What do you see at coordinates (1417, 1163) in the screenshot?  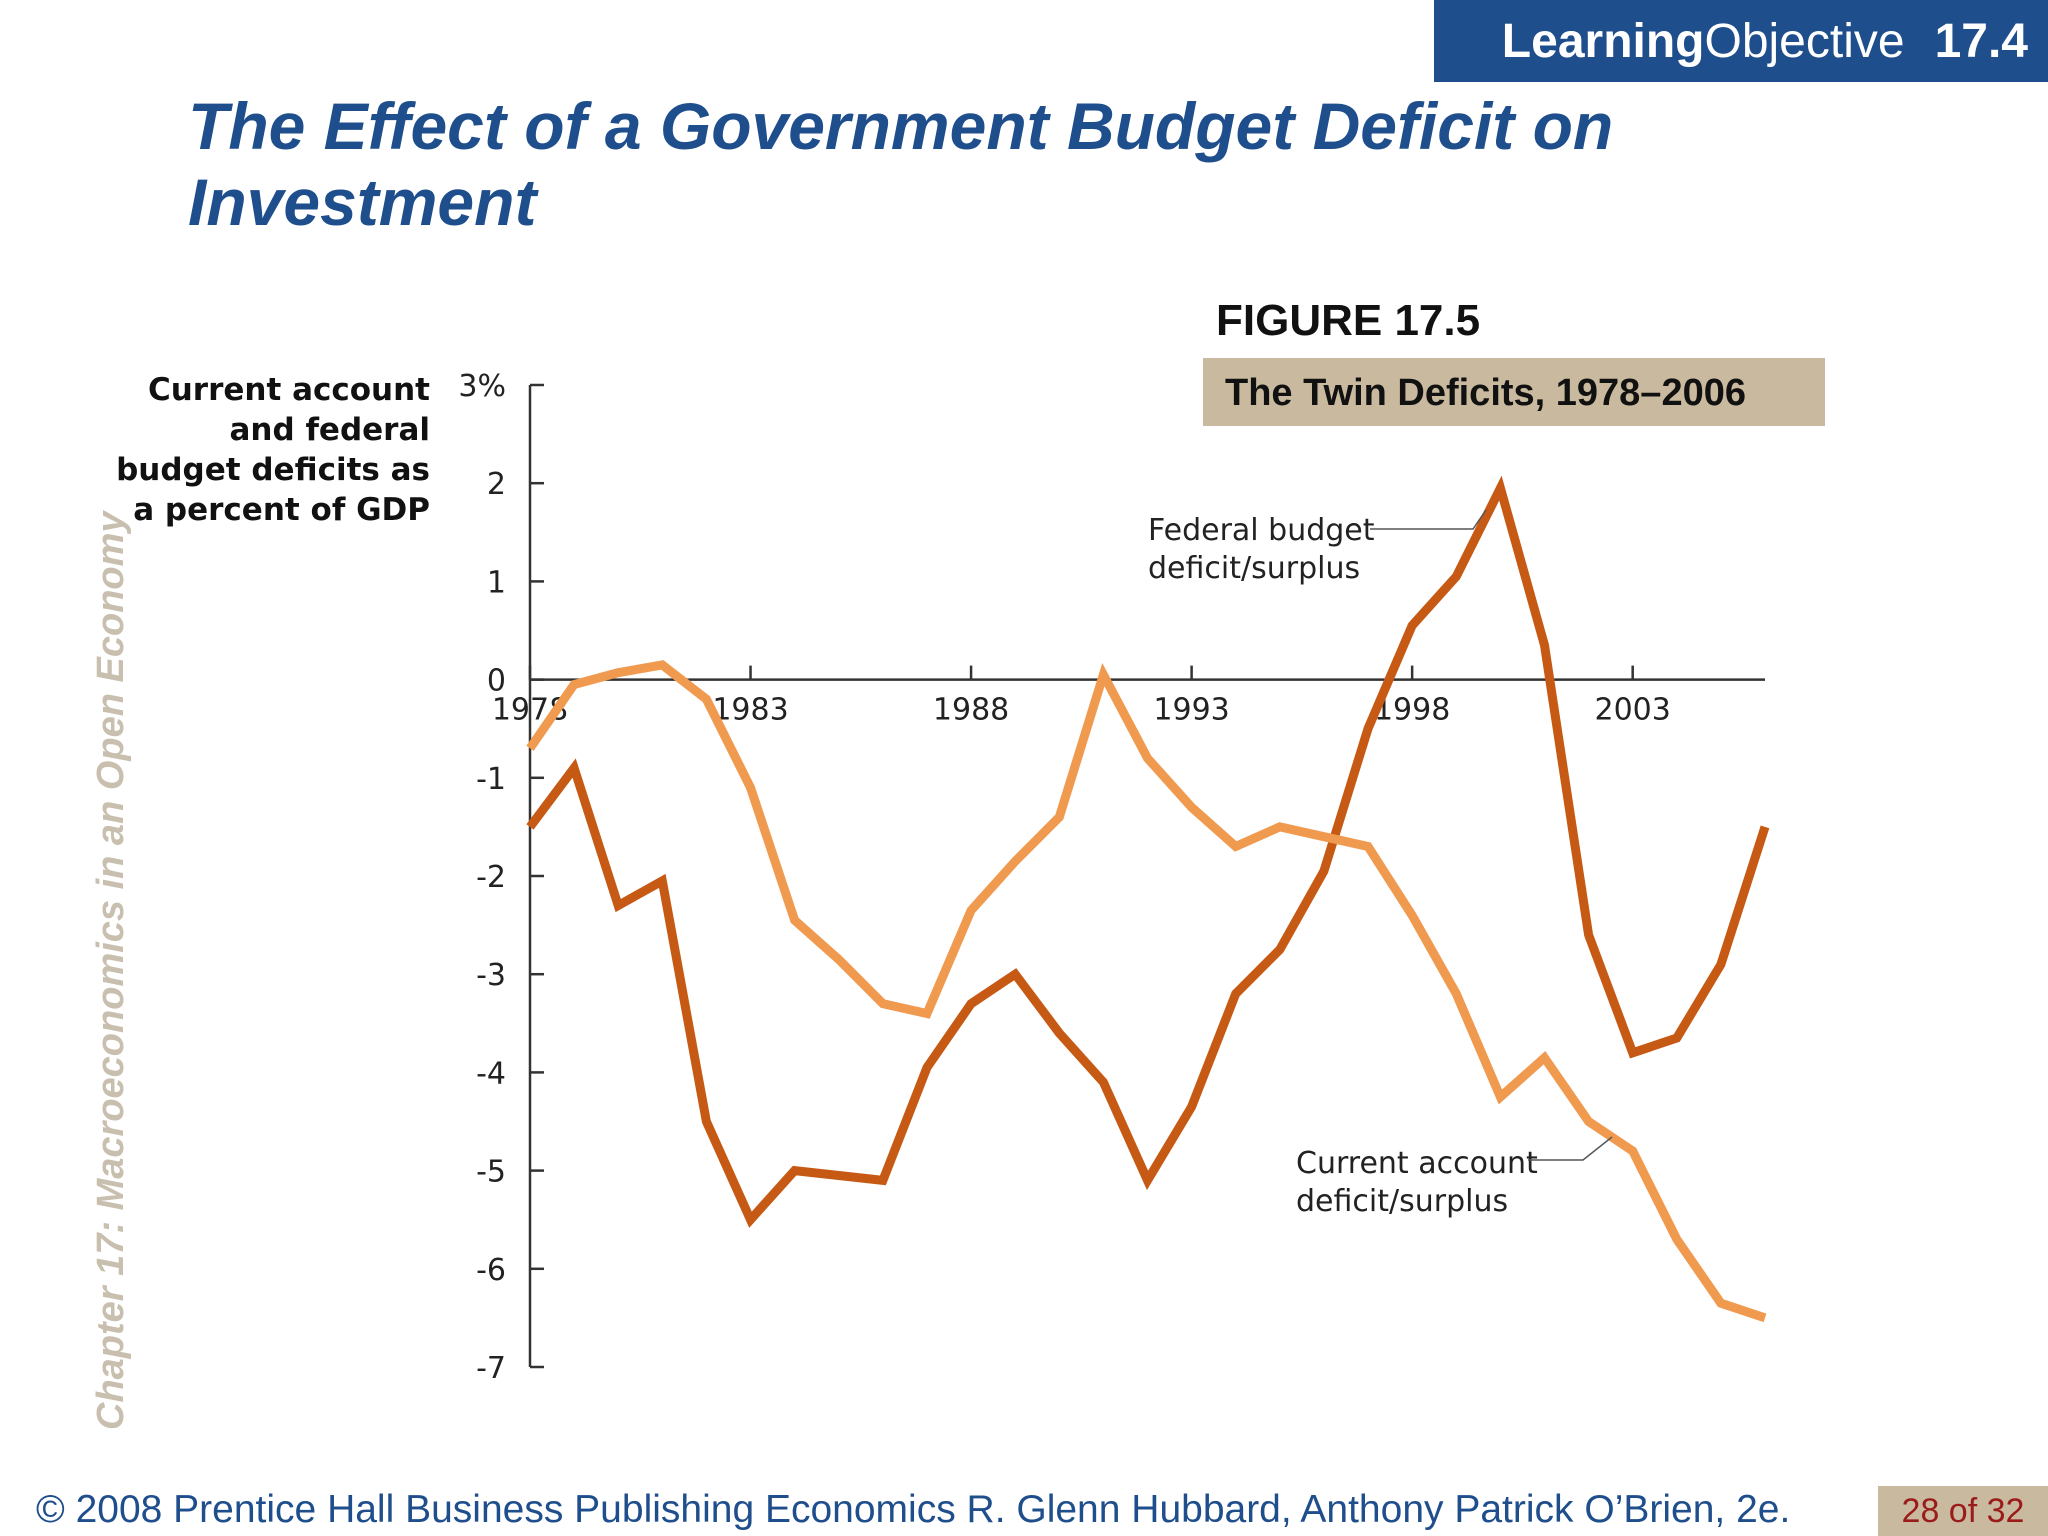 I see `current-account-annotation: Current account` at bounding box center [1417, 1163].